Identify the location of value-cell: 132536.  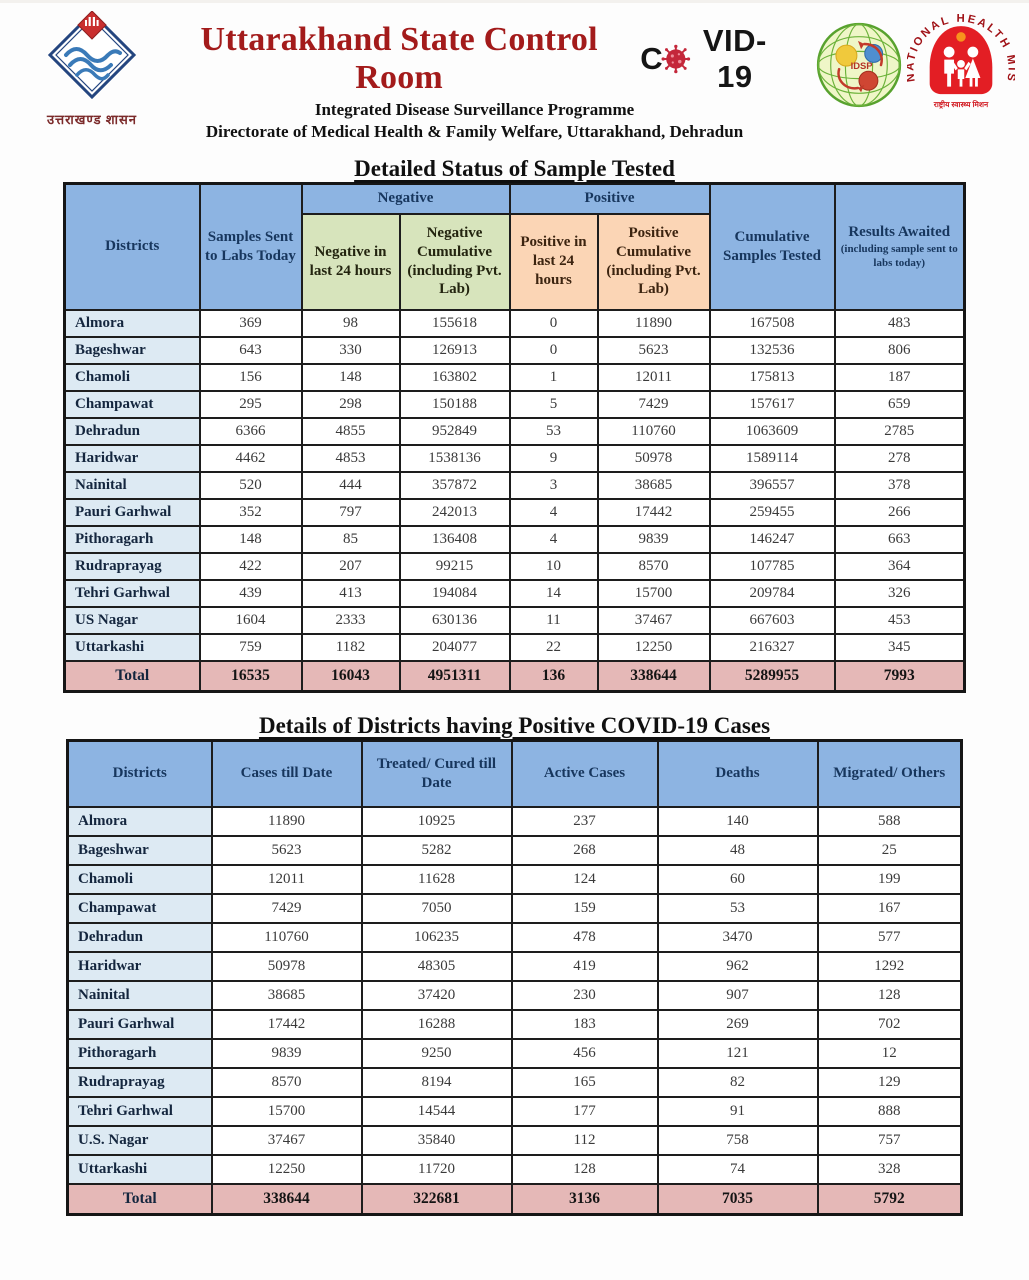
(772, 350).